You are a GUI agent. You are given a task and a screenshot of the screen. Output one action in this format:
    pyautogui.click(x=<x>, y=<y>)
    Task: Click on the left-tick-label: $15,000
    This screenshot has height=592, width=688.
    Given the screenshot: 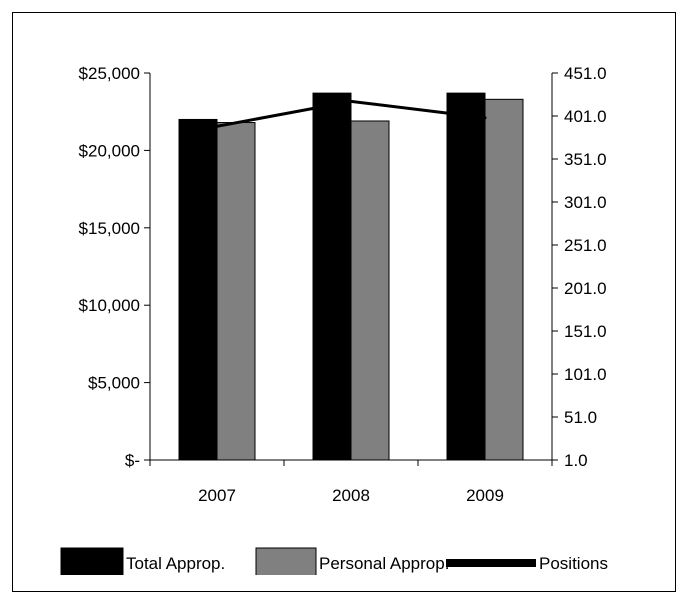 What is the action you would take?
    pyautogui.click(x=109, y=228)
    